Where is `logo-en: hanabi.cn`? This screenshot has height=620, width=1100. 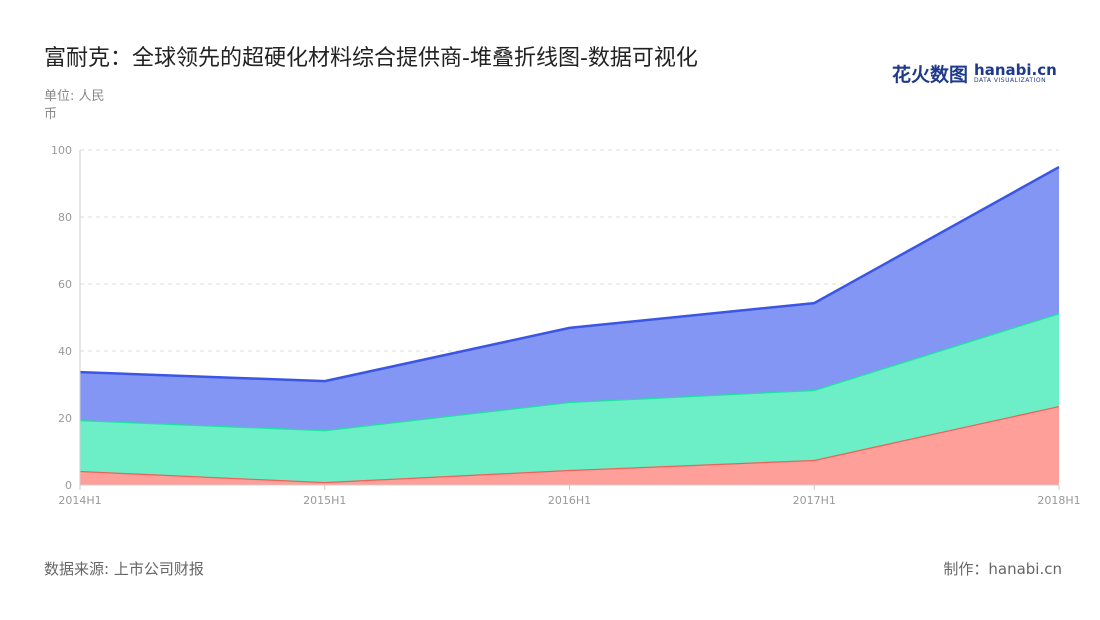
logo-en: hanabi.cn is located at coordinates (1015, 70).